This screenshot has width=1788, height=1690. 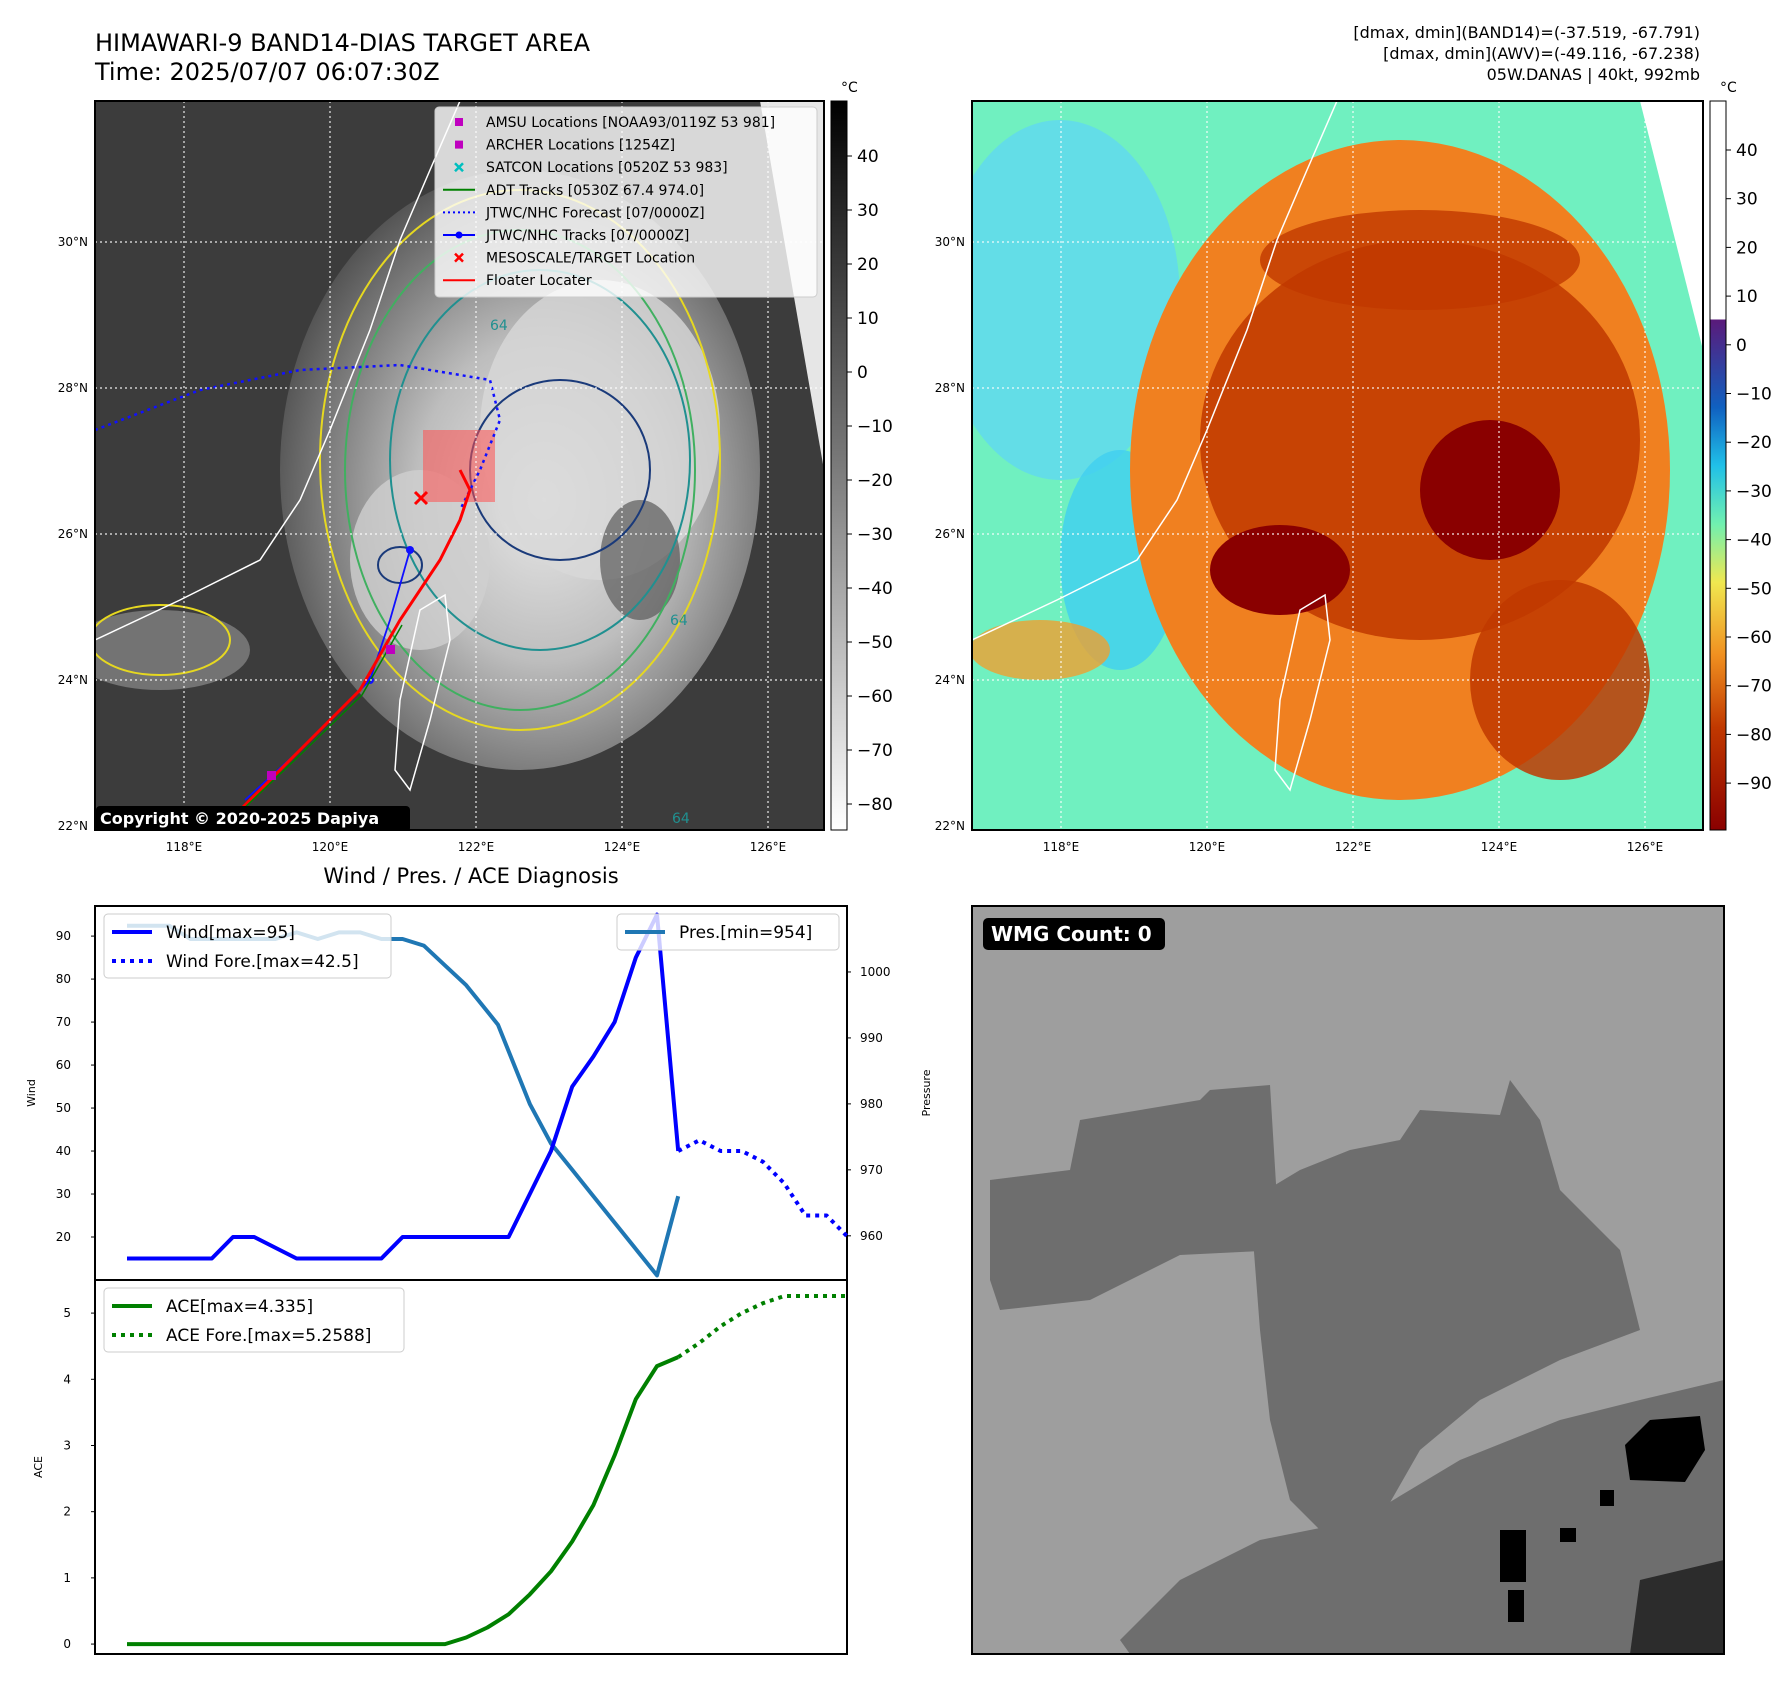 What do you see at coordinates (607, 168) in the screenshot?
I see `legend-label: SATCON Locations [0520Z 53 983]` at bounding box center [607, 168].